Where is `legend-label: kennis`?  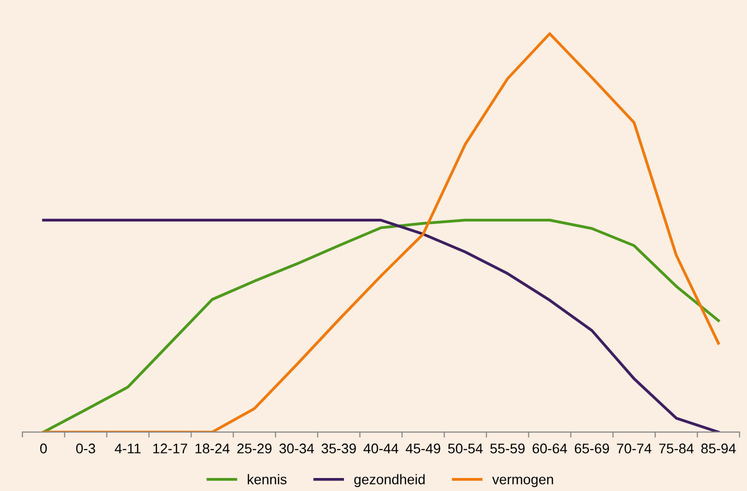
legend-label: kennis is located at coordinates (267, 479).